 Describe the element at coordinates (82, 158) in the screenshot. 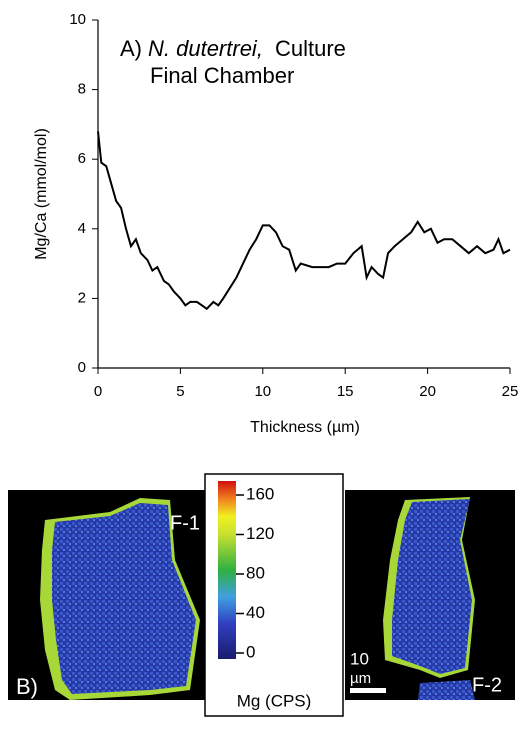

I see `y-tick-label: 6` at that location.